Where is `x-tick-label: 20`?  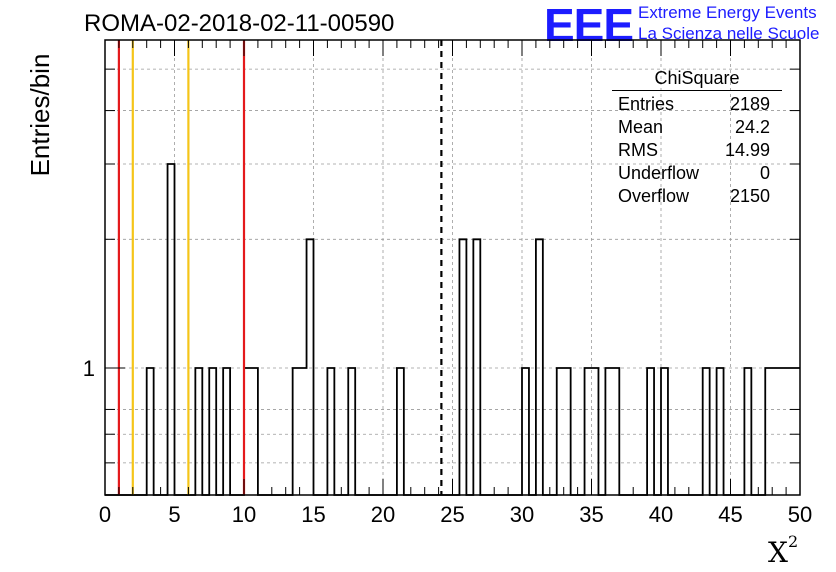
x-tick-label: 20 is located at coordinates (383, 514).